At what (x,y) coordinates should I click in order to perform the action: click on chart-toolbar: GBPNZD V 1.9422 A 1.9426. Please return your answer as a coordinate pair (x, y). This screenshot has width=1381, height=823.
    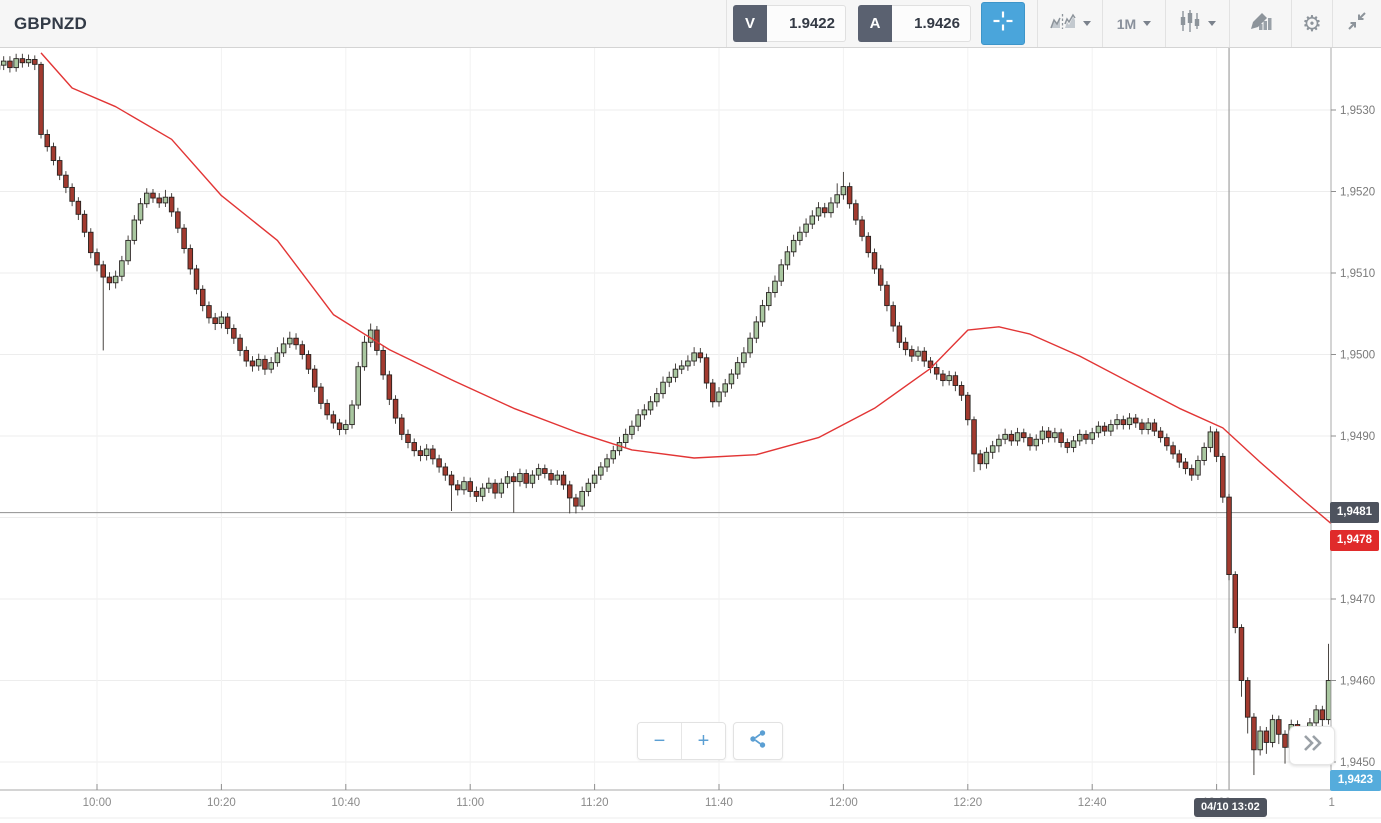
    Looking at the image, I should click on (690, 24).